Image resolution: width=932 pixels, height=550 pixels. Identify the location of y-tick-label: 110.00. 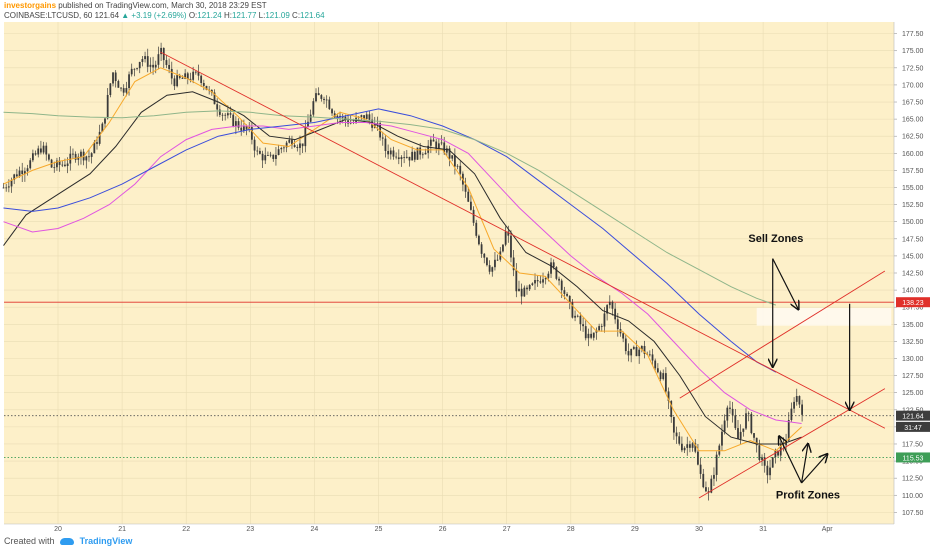
(912, 496).